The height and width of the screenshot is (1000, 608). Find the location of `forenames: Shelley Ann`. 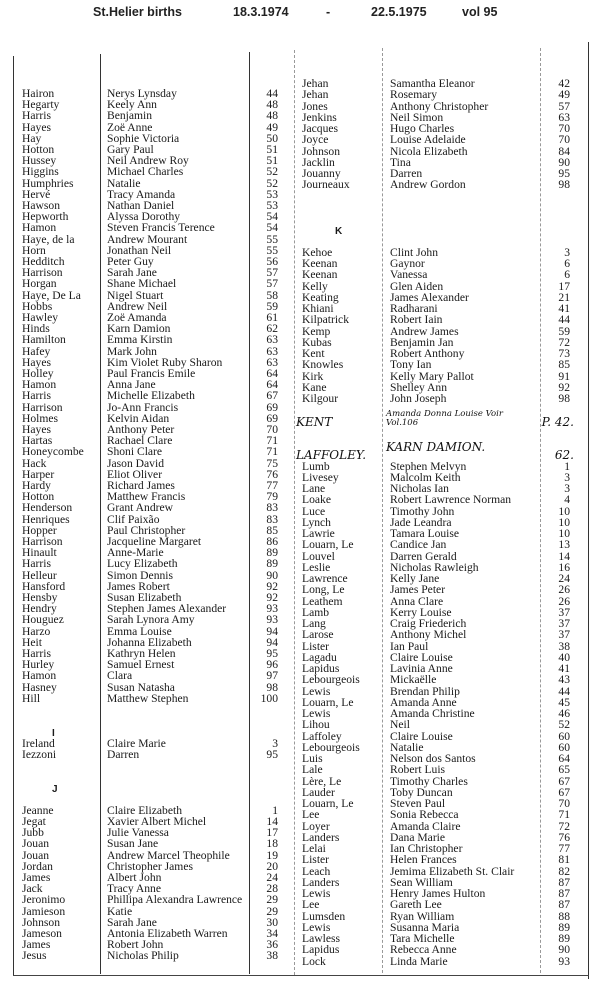

forenames: Shelley Ann is located at coordinates (419, 387).